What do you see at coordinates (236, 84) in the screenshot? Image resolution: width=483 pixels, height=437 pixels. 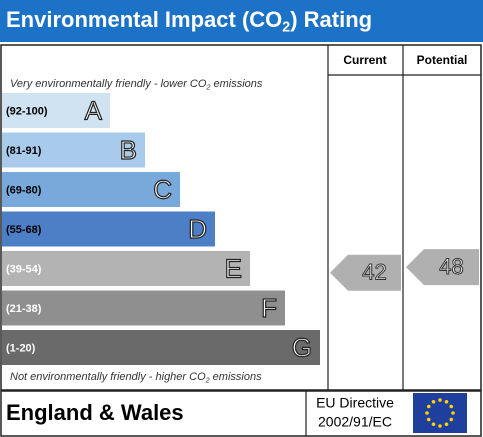 I see `top-note-part: emissions` at bounding box center [236, 84].